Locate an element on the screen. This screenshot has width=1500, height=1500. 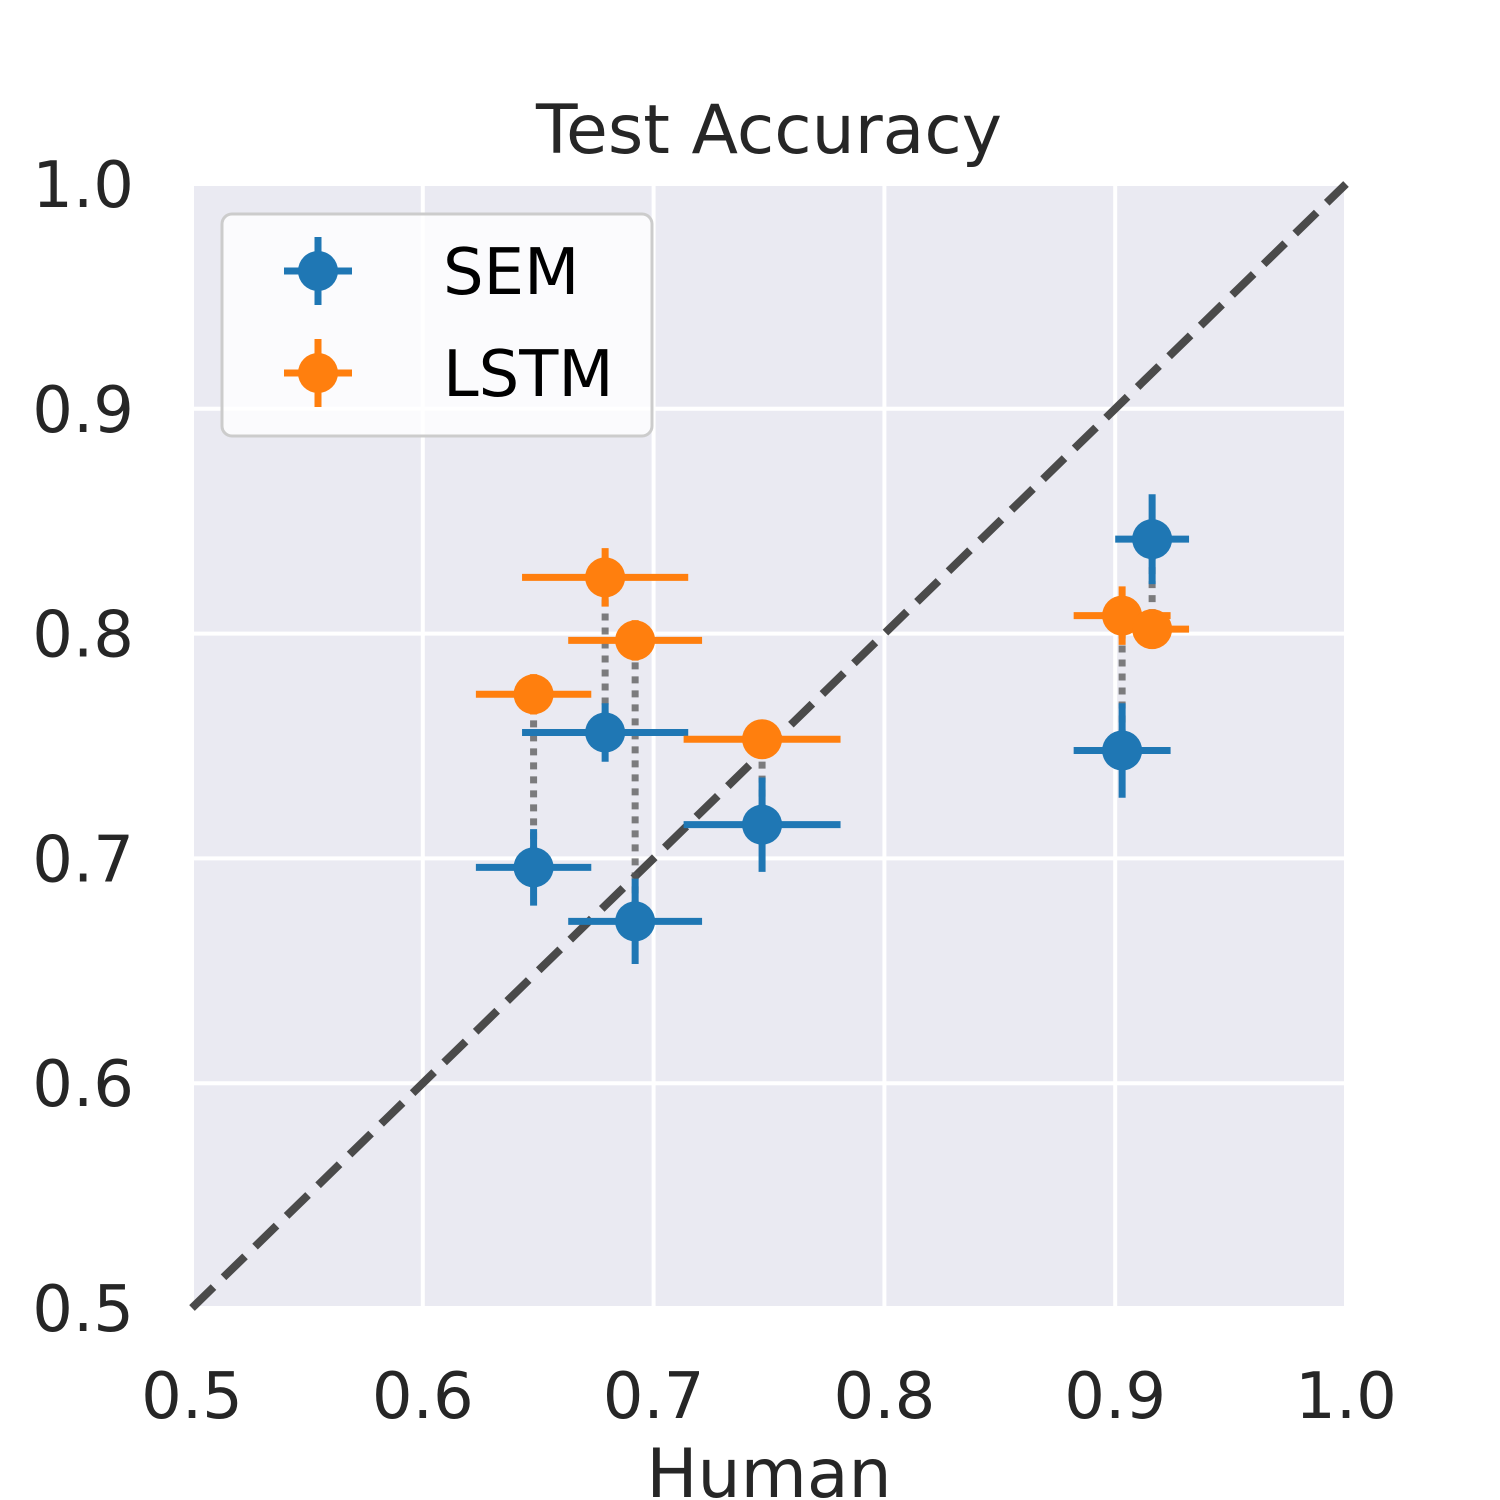
chart-title: Test Accuracy is located at coordinates (768, 130).